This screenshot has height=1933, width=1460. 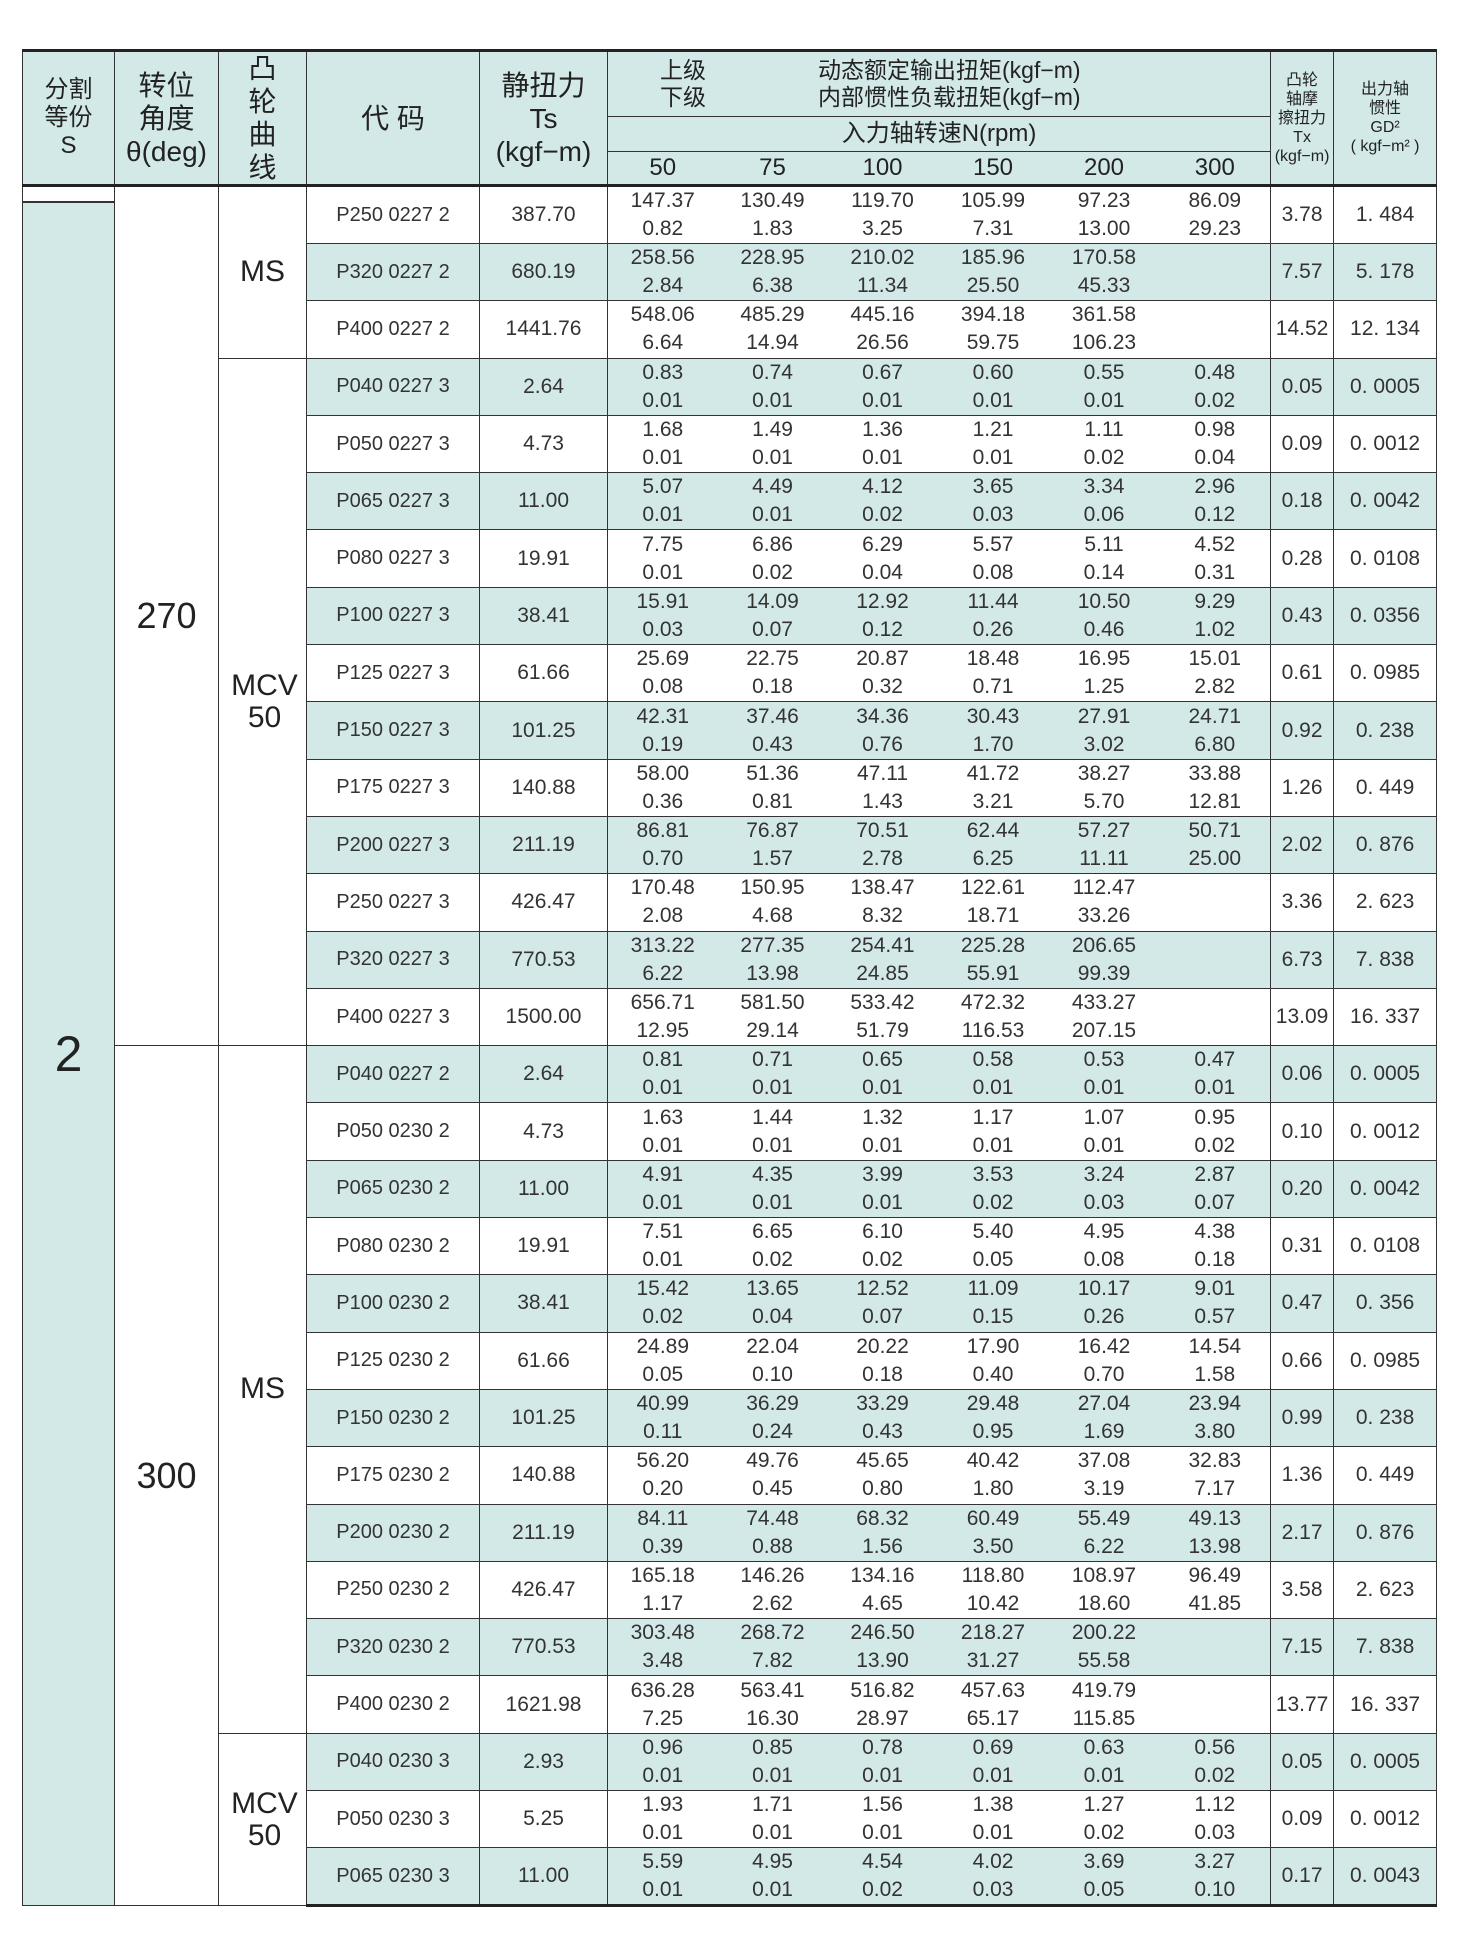 I want to click on cam-friction-torque: 3.58, so click(x=1302, y=1590).